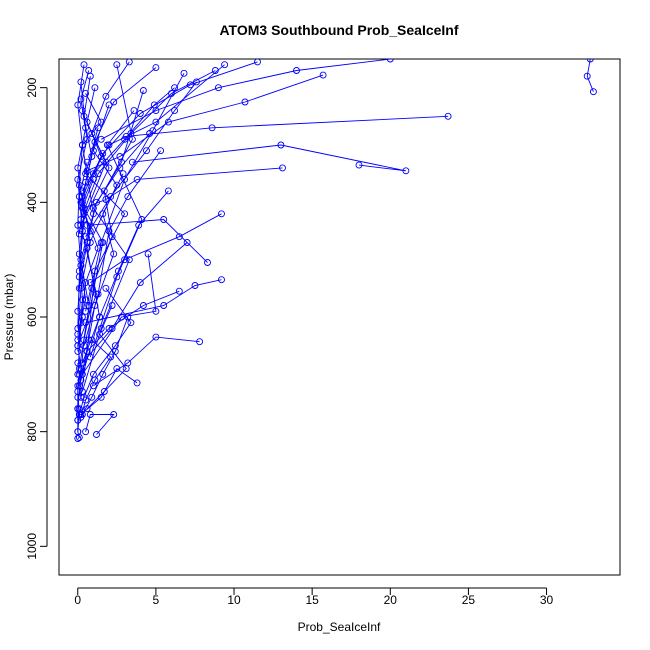 Image resolution: width=650 pixels, height=650 pixels. I want to click on y-tick-label: 600, so click(32, 317).